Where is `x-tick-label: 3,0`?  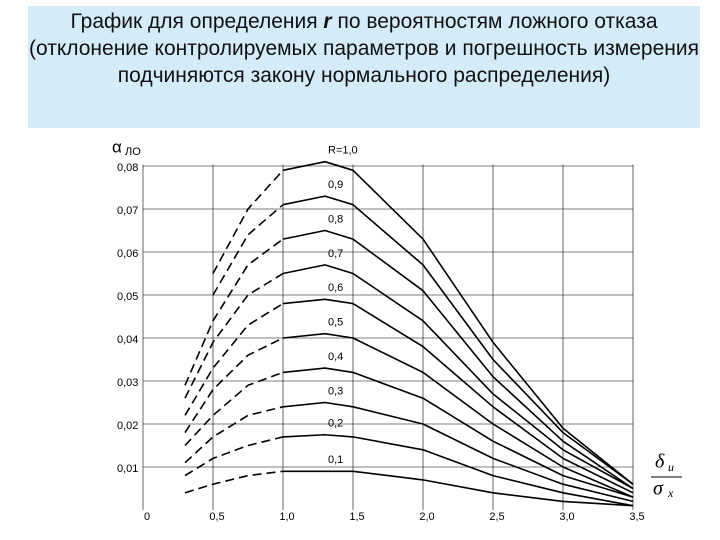 x-tick-label: 3,0 is located at coordinates (566, 517).